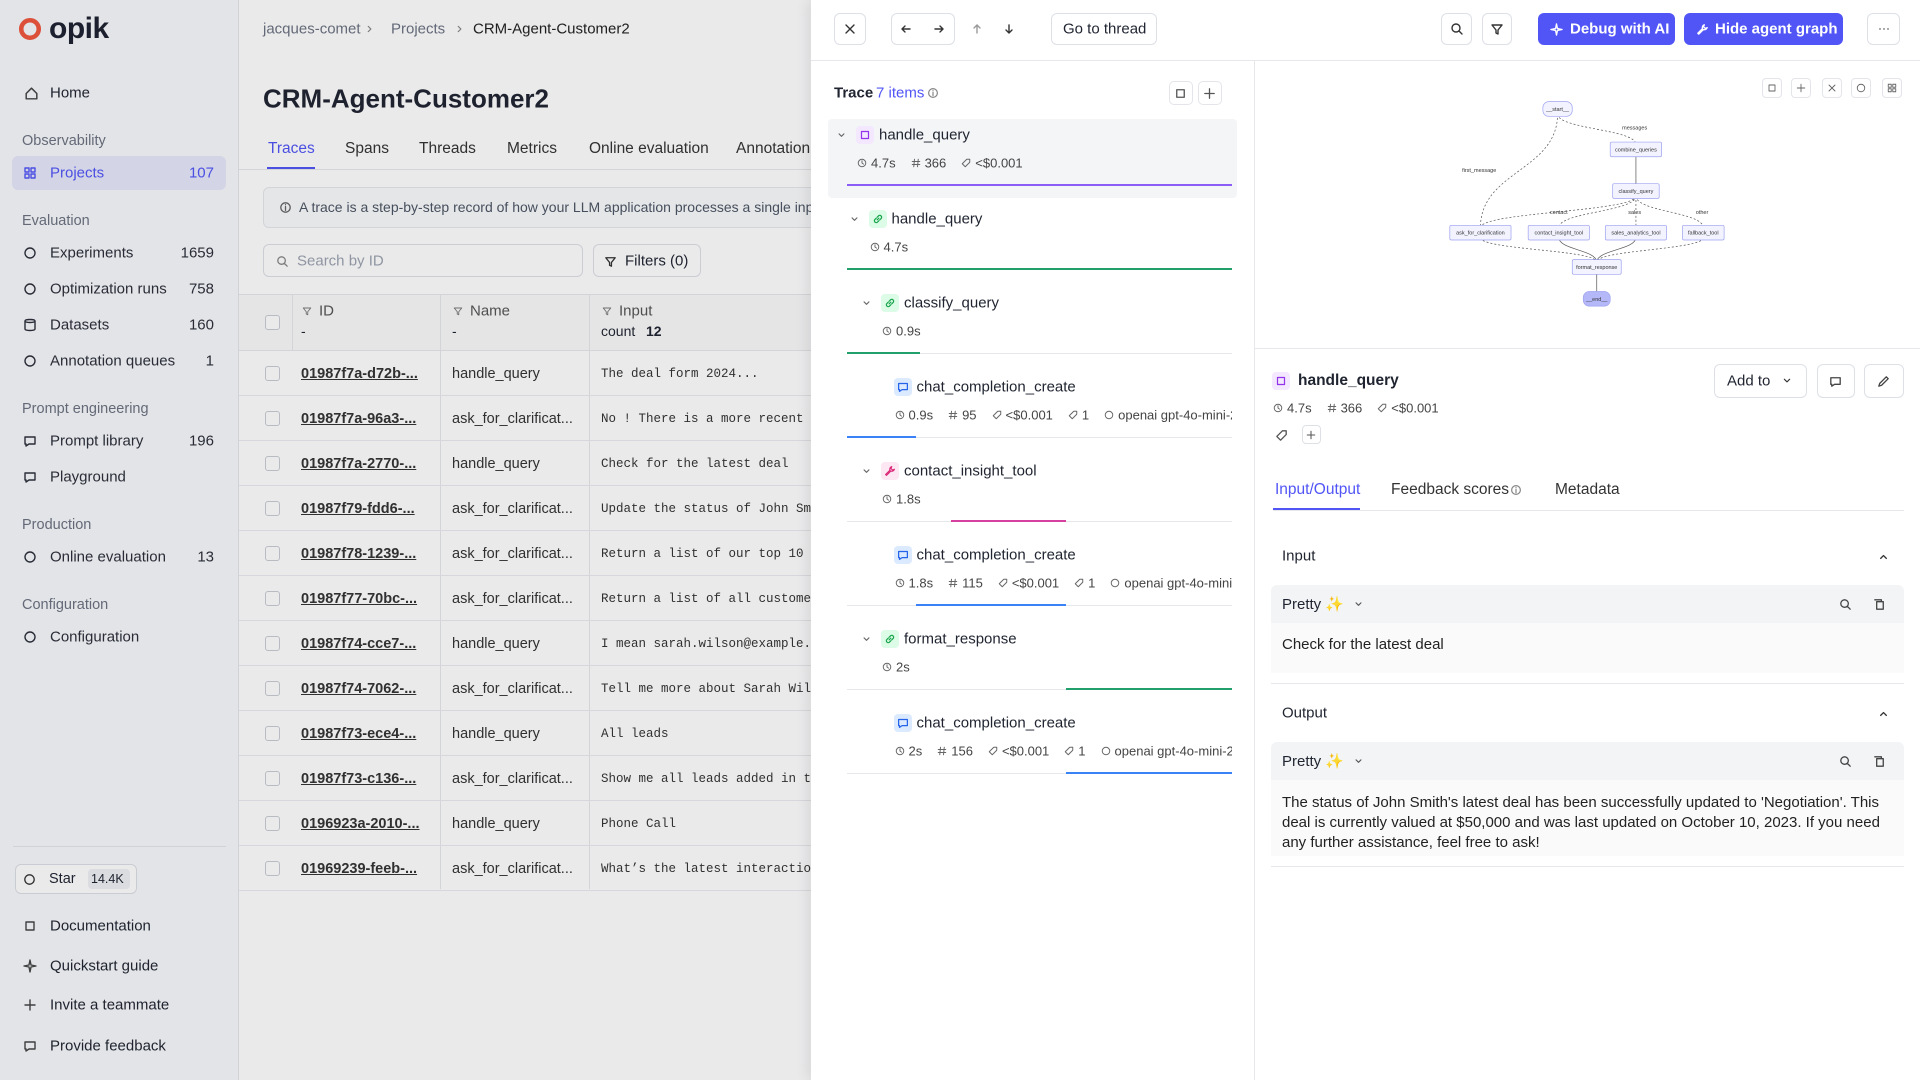  What do you see at coordinates (95, 637) in the screenshot?
I see `nav-item: Configuration` at bounding box center [95, 637].